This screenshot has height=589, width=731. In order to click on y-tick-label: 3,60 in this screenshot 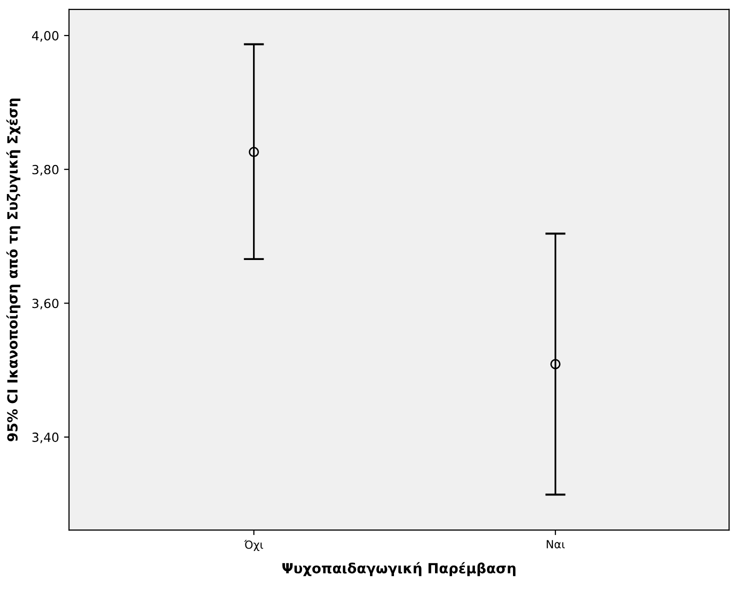, I will do `click(45, 304)`.